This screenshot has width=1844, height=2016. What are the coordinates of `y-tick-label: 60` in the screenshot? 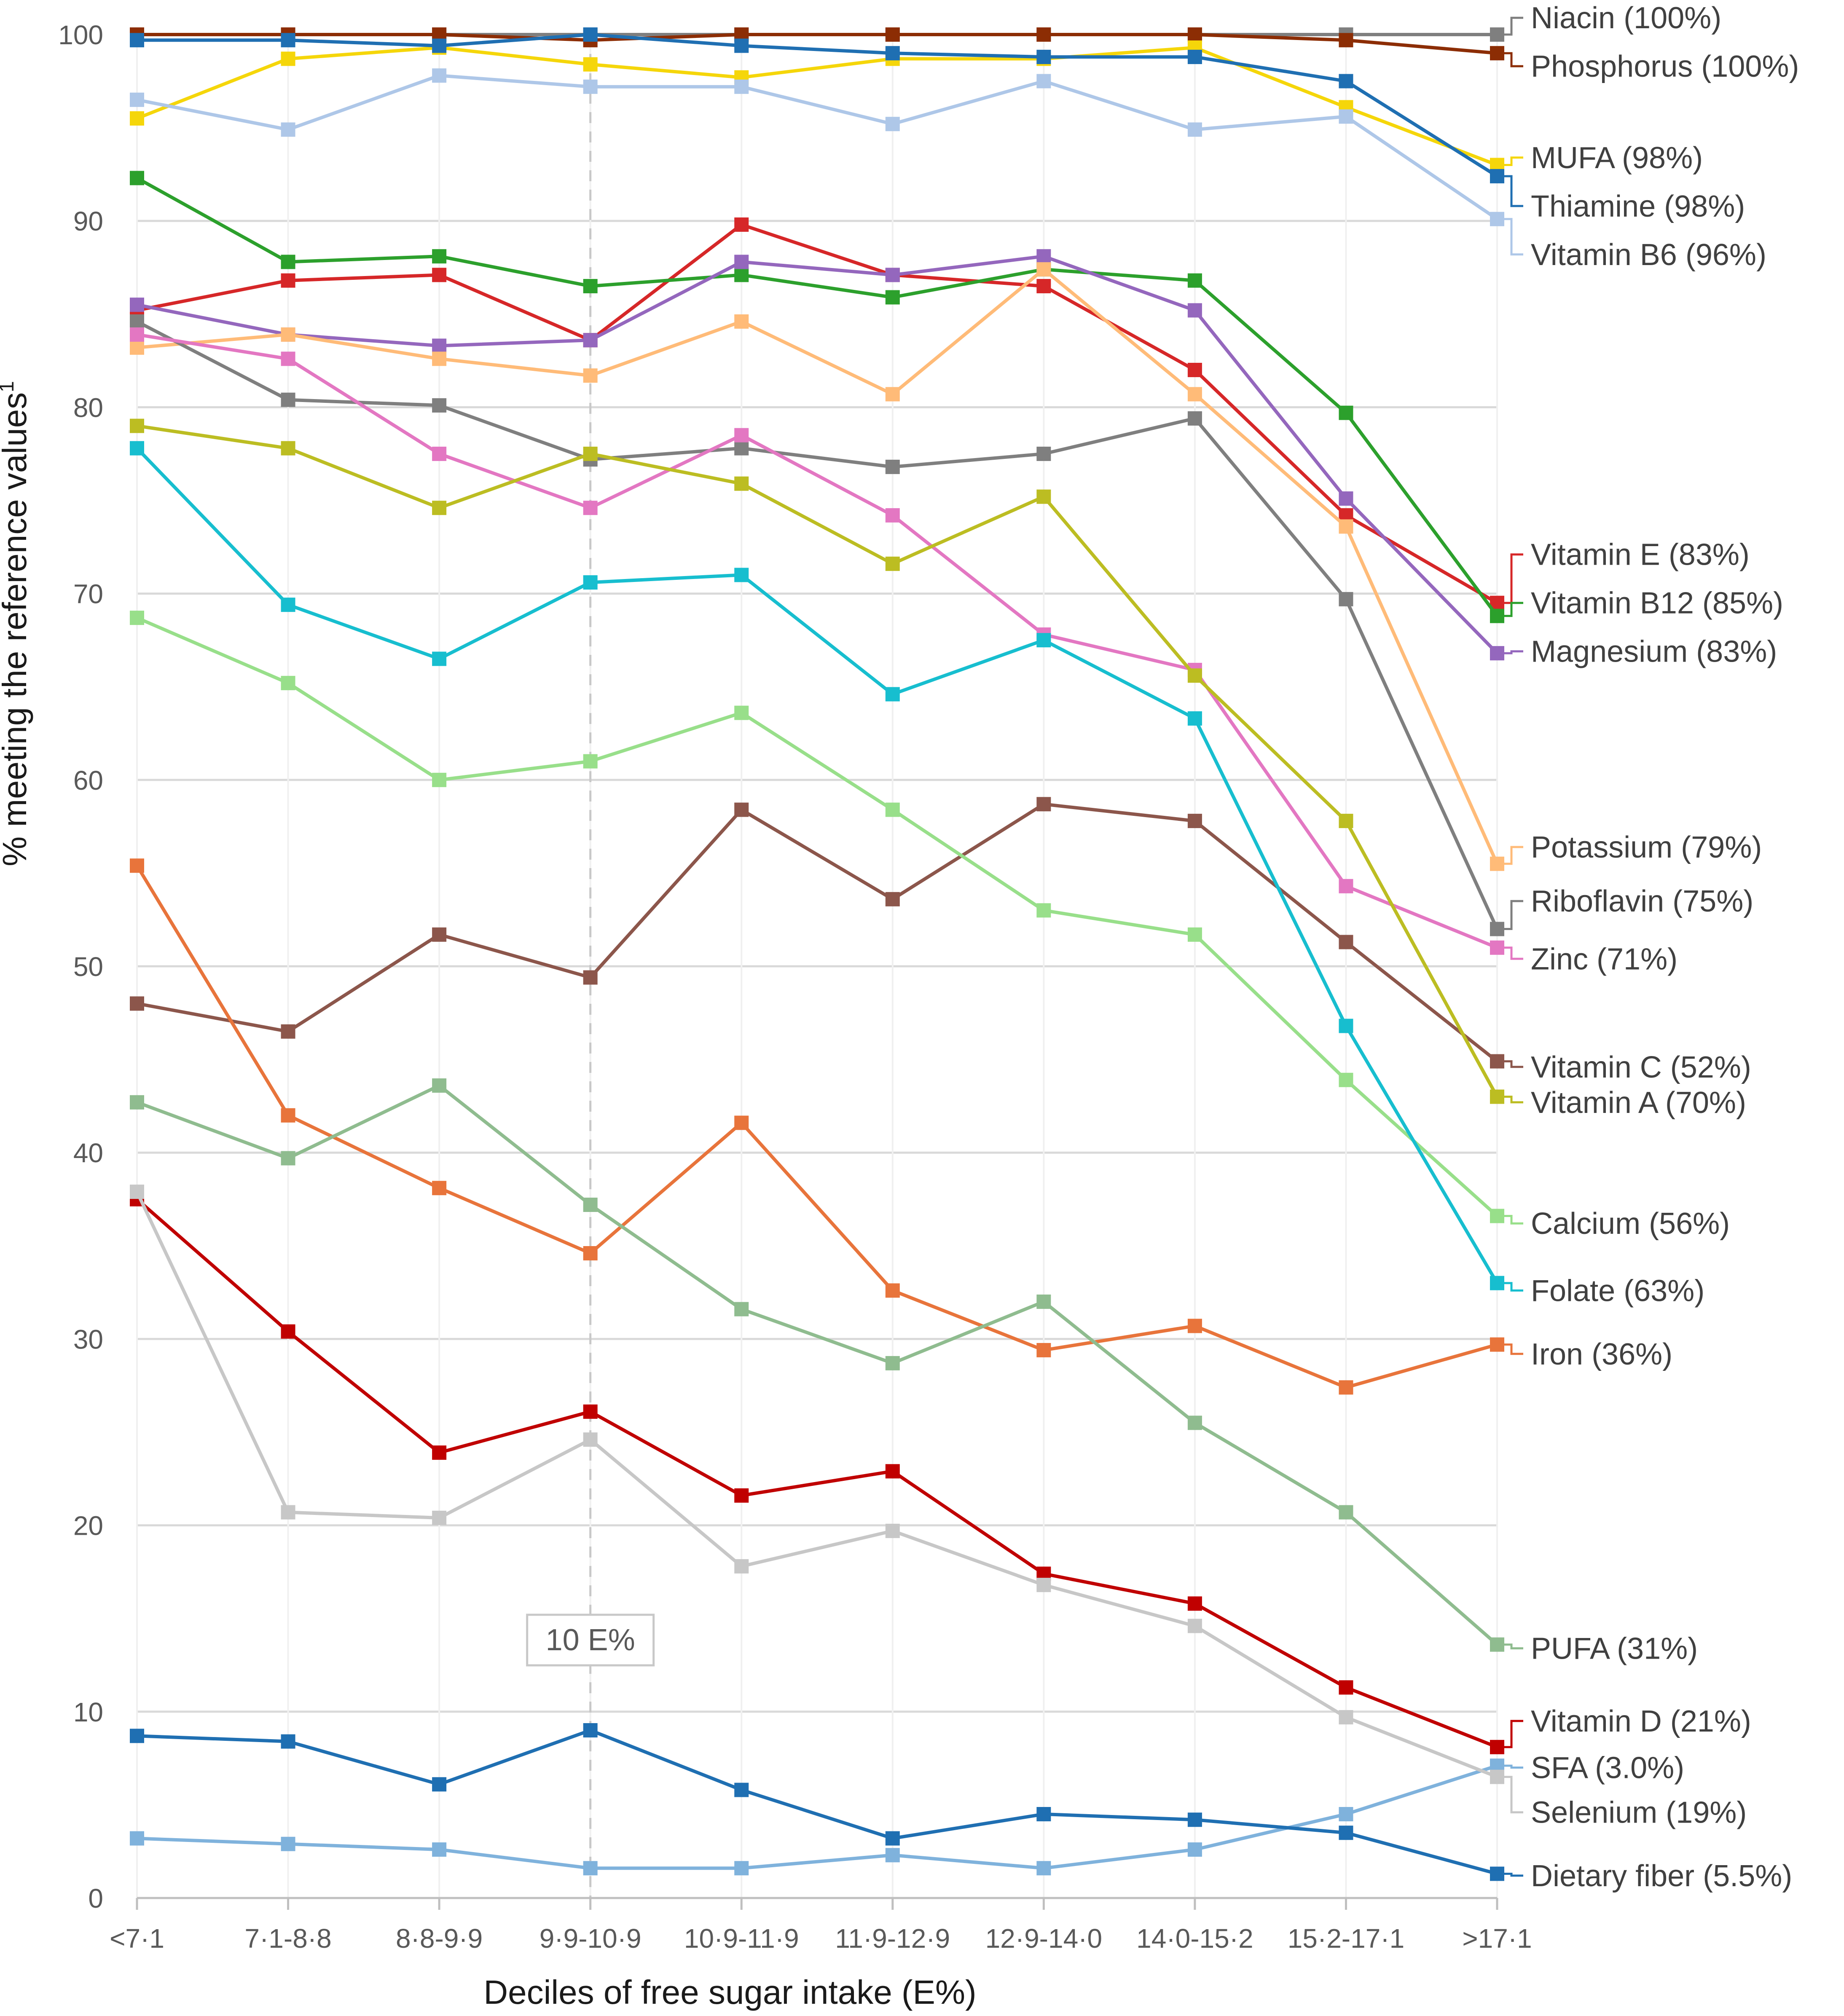 It's located at (88, 780).